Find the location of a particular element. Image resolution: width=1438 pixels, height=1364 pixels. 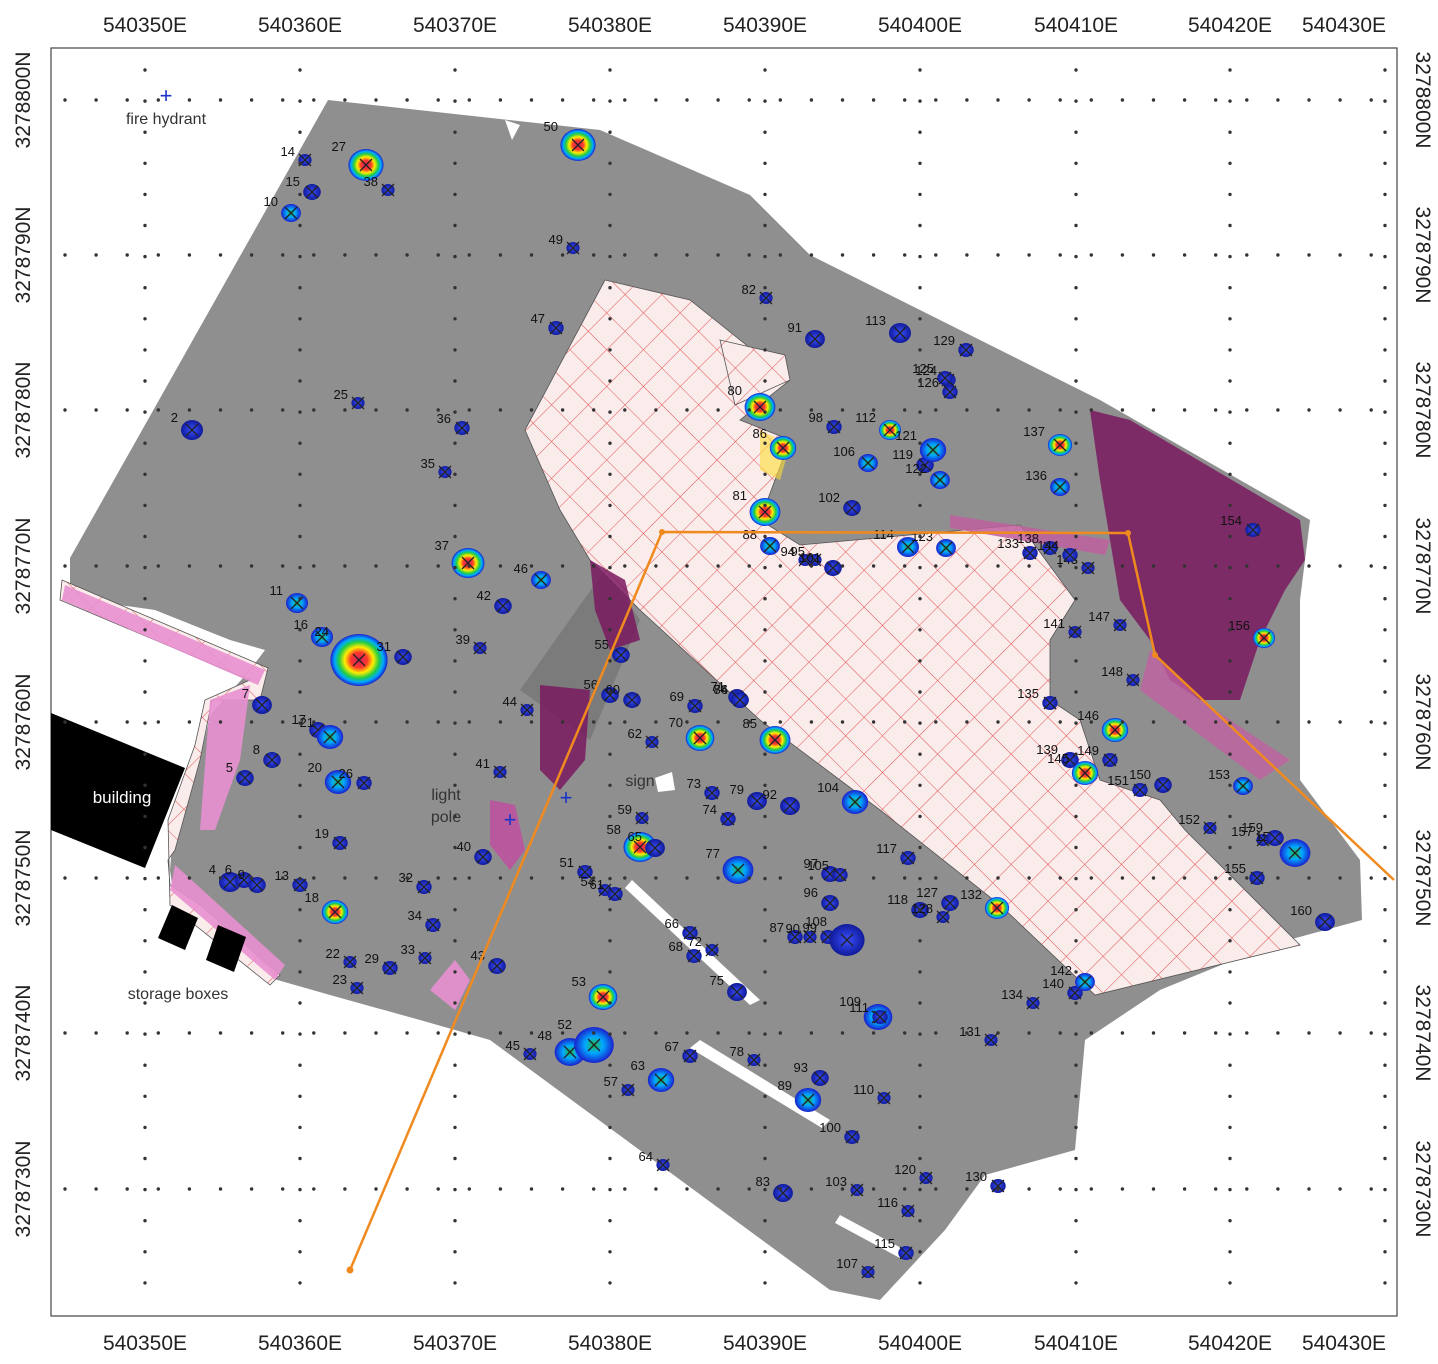

x-tick-label-top: 540400E is located at coordinates (920, 25).